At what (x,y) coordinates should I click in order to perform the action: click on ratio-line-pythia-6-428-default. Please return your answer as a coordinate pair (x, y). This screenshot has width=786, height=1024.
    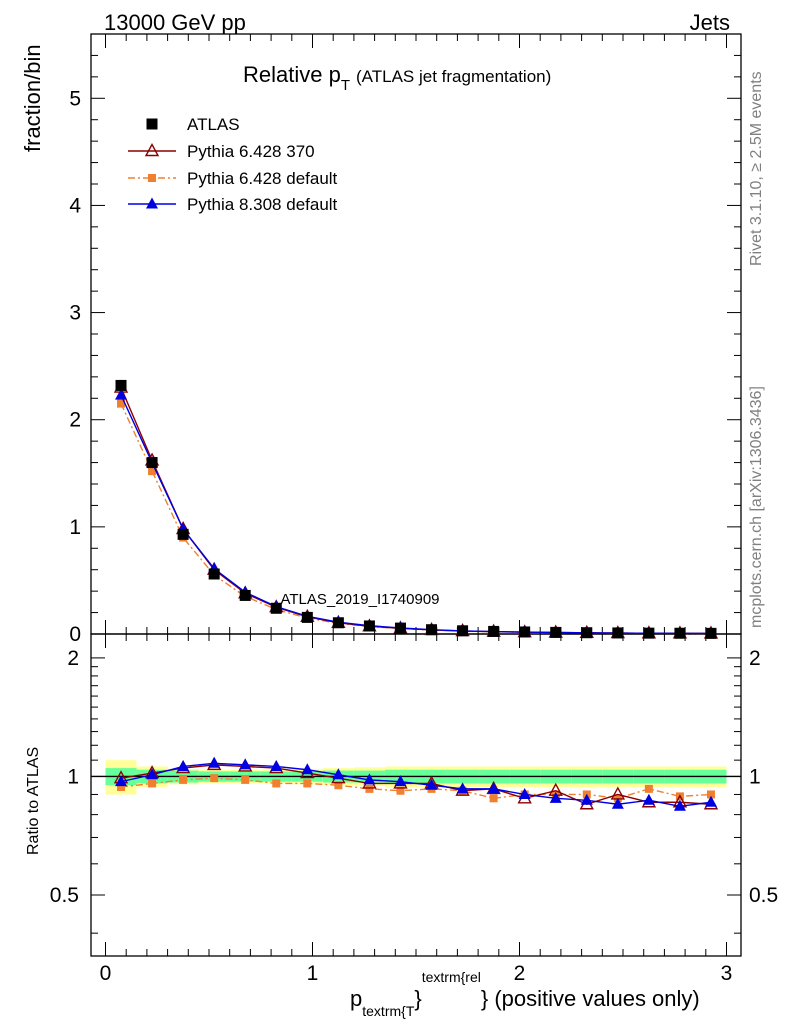
    Looking at the image, I should click on (416, 788).